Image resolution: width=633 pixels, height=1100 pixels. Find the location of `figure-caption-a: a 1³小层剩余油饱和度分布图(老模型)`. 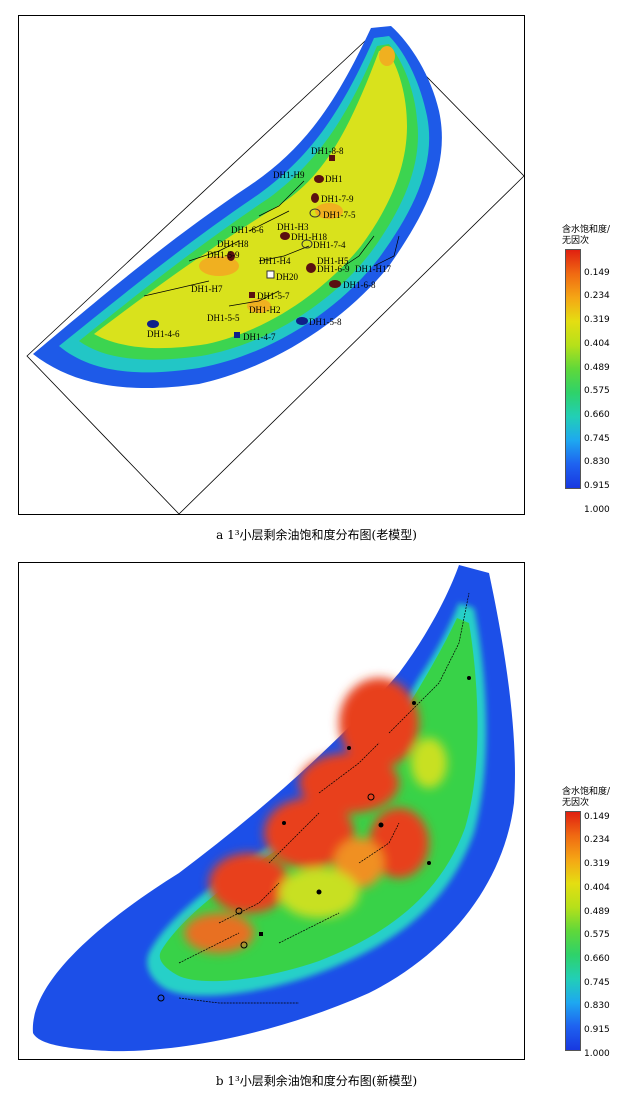

figure-caption-a: a 1³小层剩余油饱和度分布图(老模型) is located at coordinates (316, 535).